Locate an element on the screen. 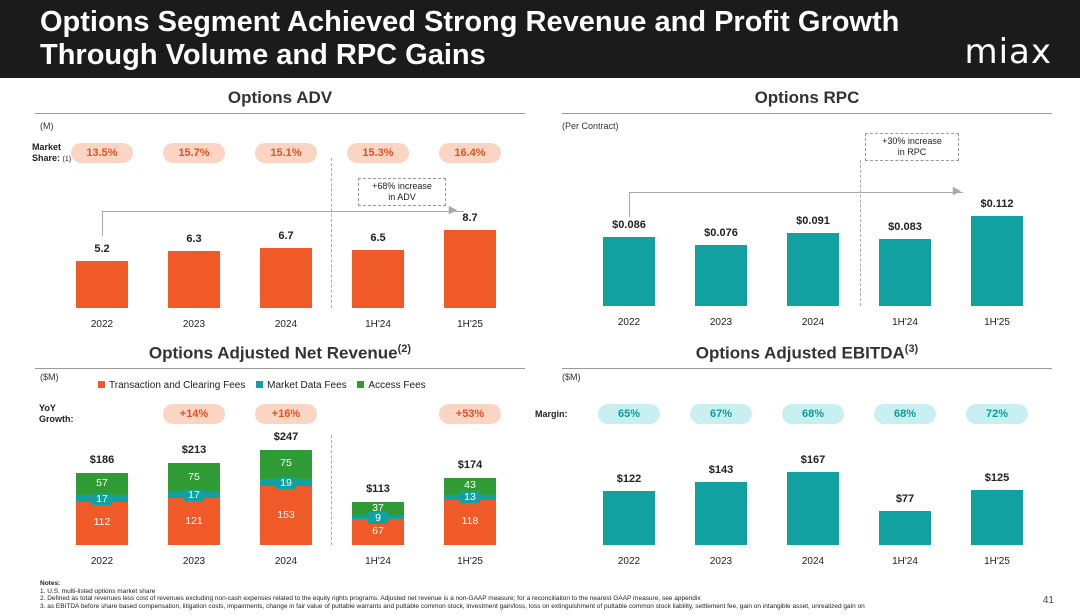 This screenshot has height=615, width=1080. revenue-seg-label-0-4: 118 is located at coordinates (470, 521).